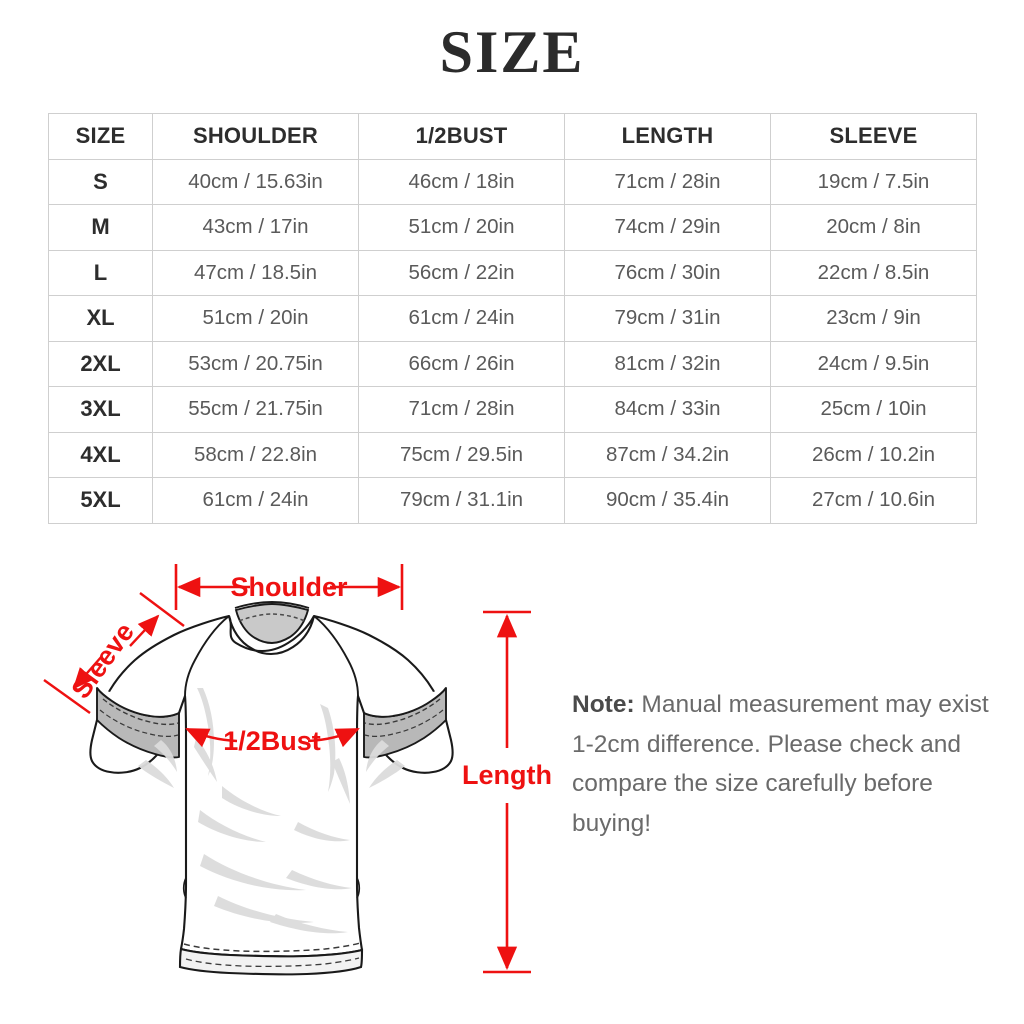 Image resolution: width=1024 pixels, height=1024 pixels. What do you see at coordinates (461, 454) in the screenshot?
I see `cell-bust: 75cm / 29.5in` at bounding box center [461, 454].